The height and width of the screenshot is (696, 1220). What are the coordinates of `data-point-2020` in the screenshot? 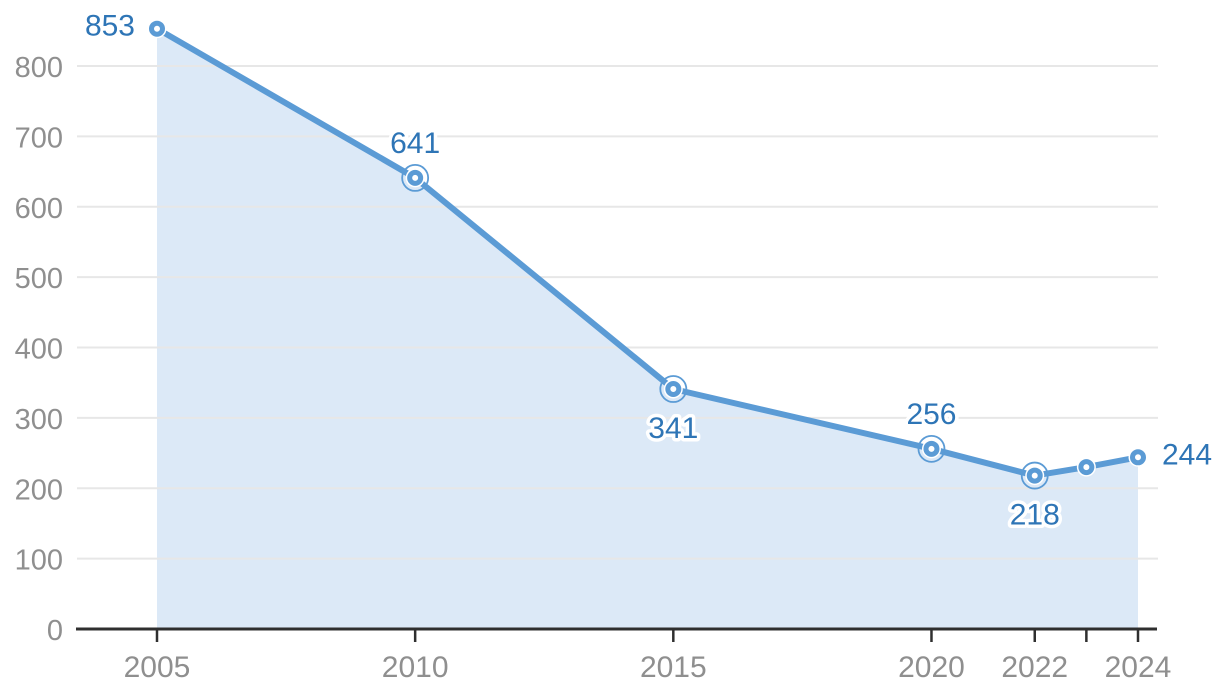 It's located at (931, 448).